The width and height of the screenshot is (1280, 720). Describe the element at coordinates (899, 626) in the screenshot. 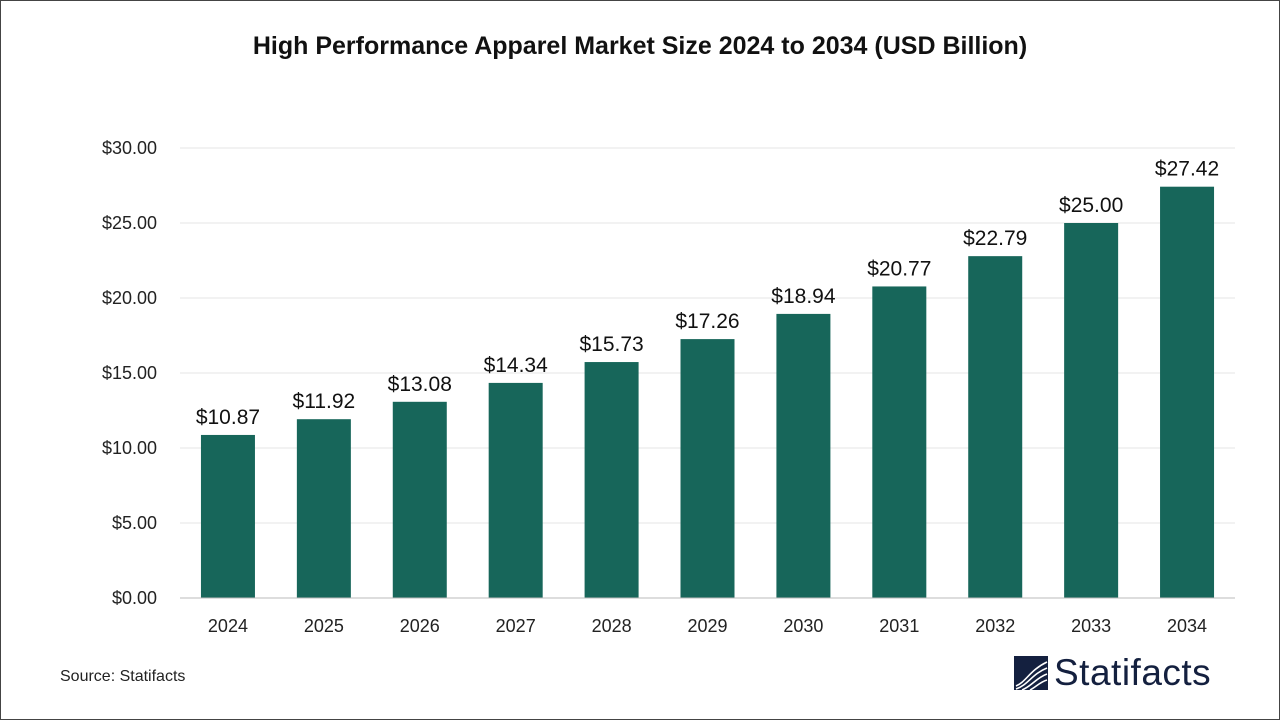

I see `x-tick-label: 2031` at that location.